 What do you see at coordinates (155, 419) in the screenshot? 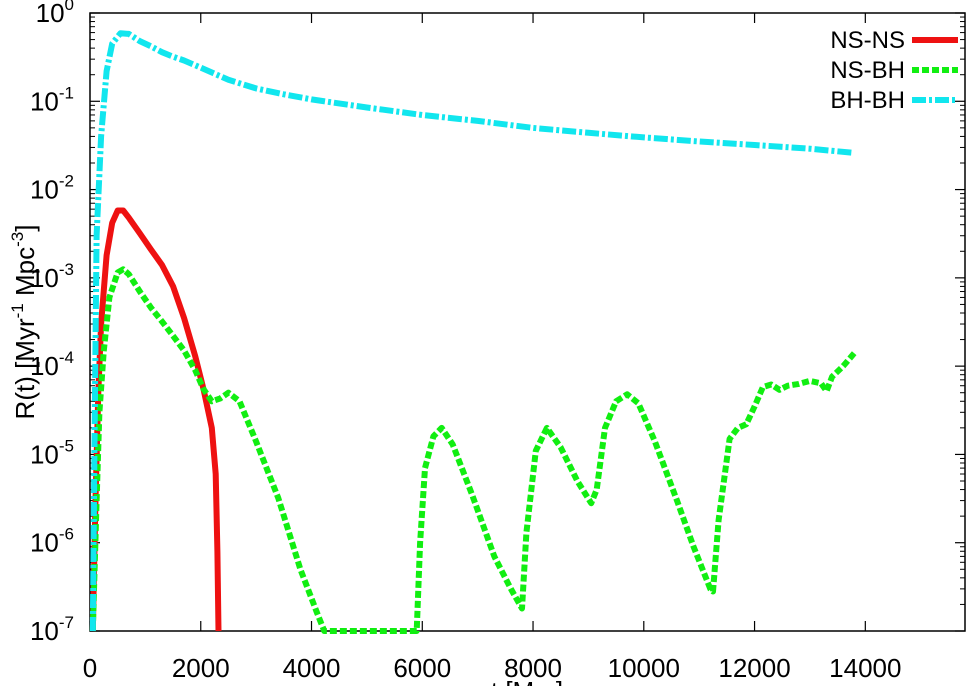
I see `series-line-ns-ns` at bounding box center [155, 419].